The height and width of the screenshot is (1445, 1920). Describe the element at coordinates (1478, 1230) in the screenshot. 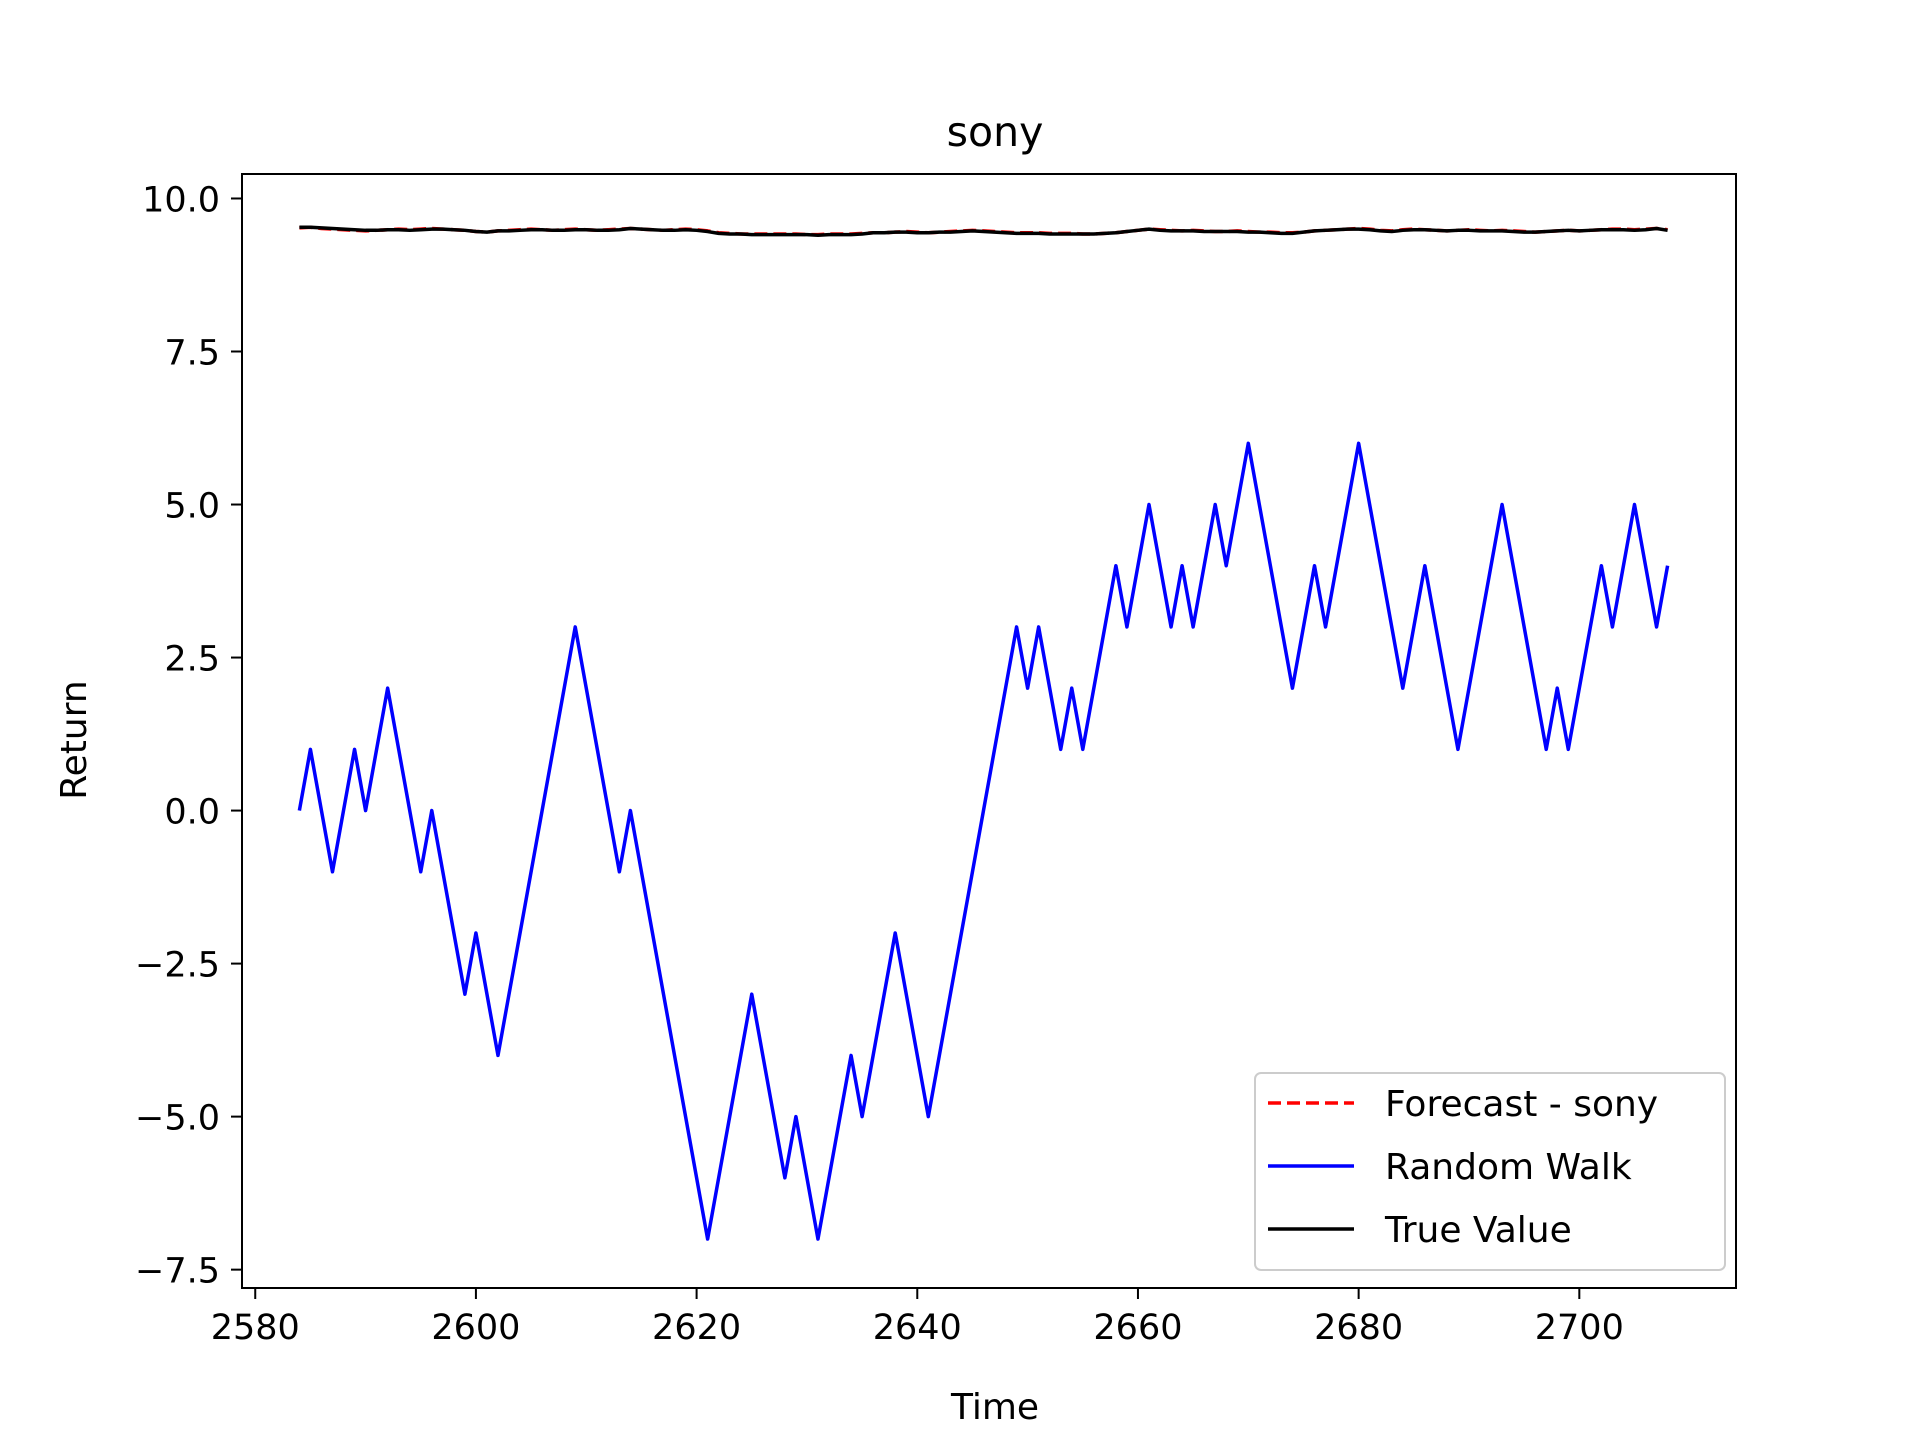

I see `legend-true-value-label: True Value` at that location.